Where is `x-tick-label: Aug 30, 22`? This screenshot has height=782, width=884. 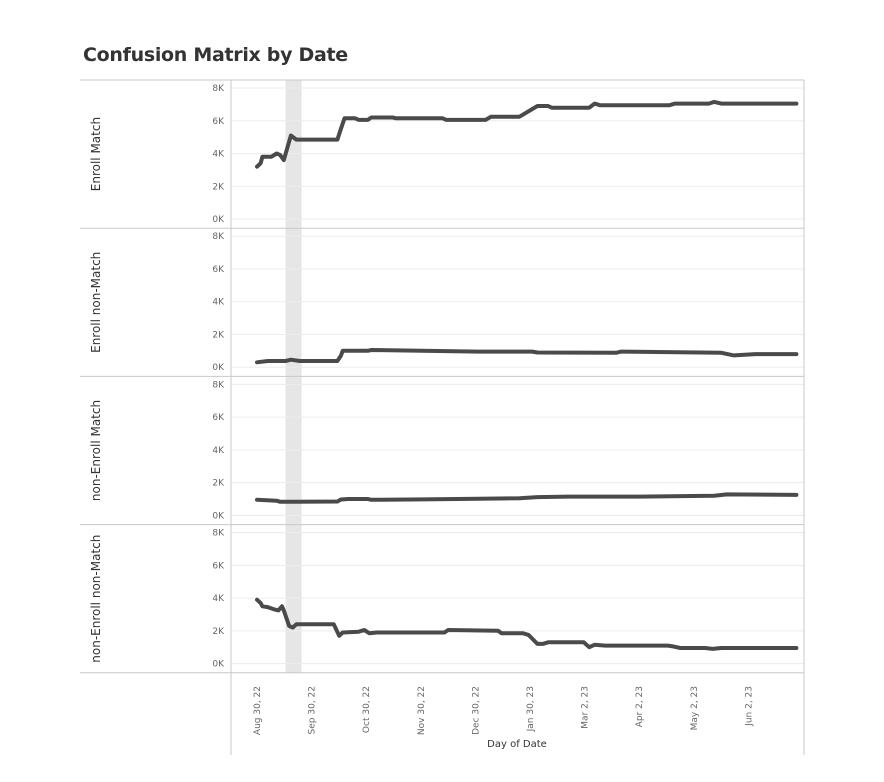
x-tick-label: Aug 30, 22 is located at coordinates (258, 710).